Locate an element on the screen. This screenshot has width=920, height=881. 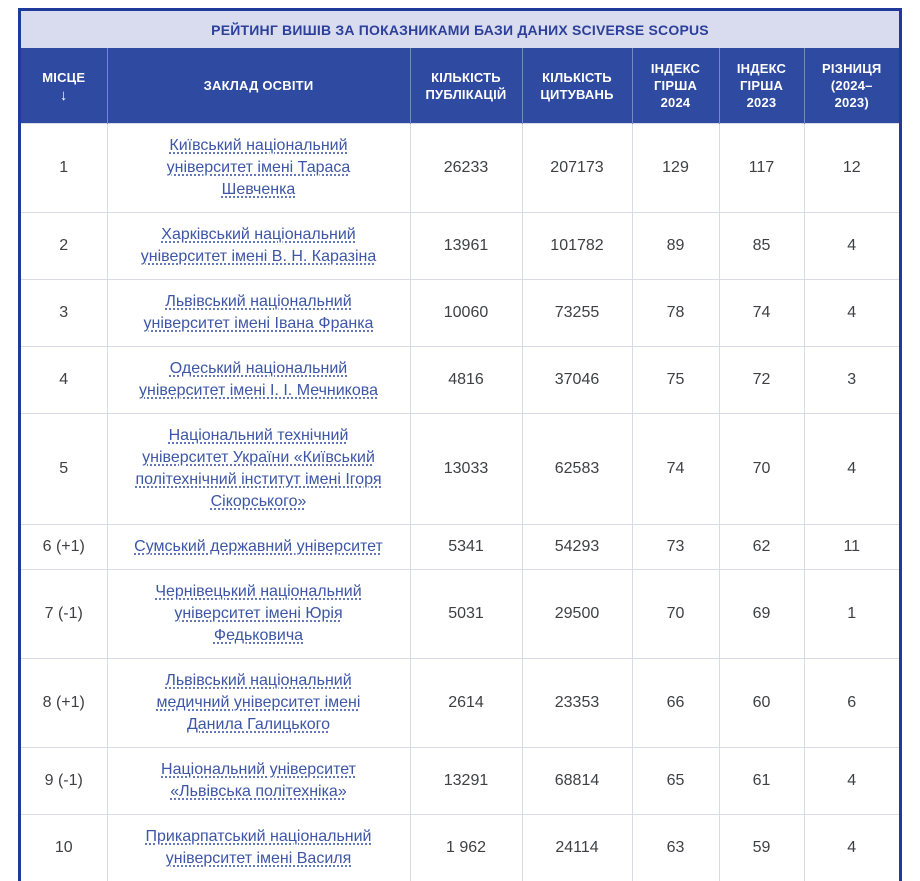
column-header-place: МІСЦЕ ↓ is located at coordinates (64, 86).